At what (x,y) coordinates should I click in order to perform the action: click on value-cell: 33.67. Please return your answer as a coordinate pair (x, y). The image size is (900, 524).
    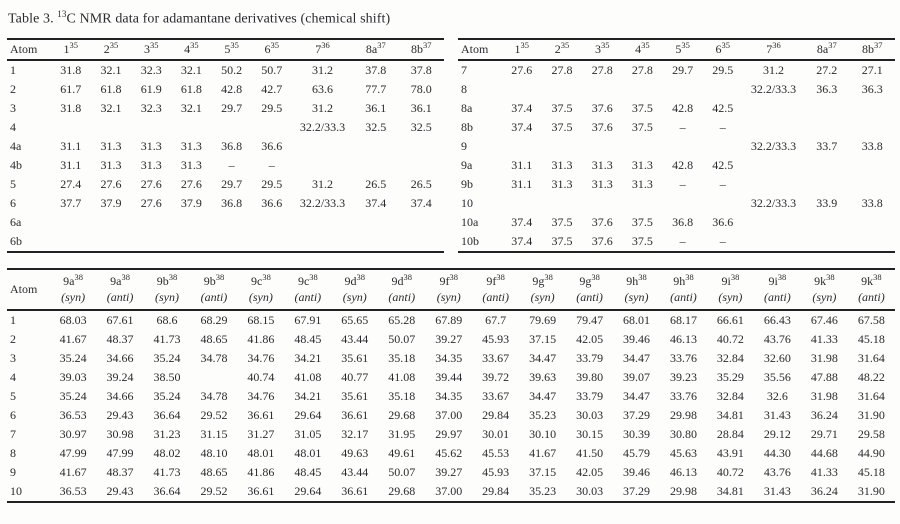
    Looking at the image, I should click on (496, 395).